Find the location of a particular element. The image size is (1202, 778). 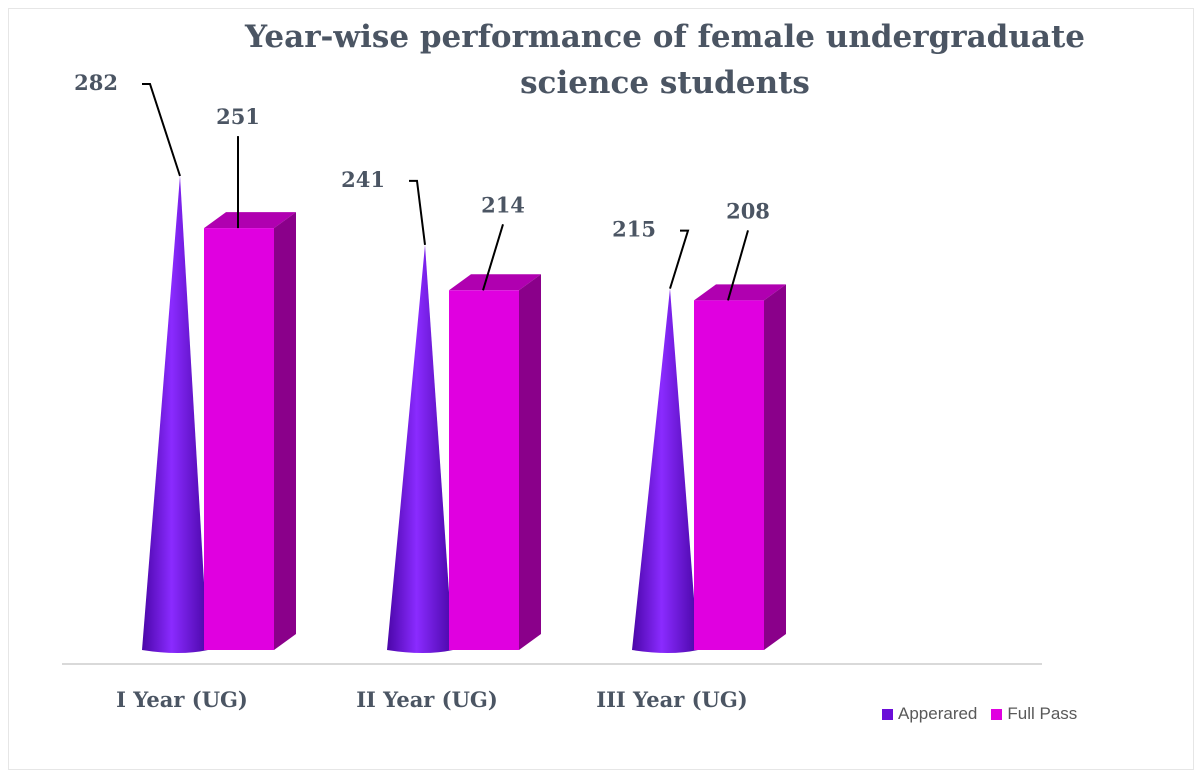

data-label-full-pass: 208 is located at coordinates (748, 210).